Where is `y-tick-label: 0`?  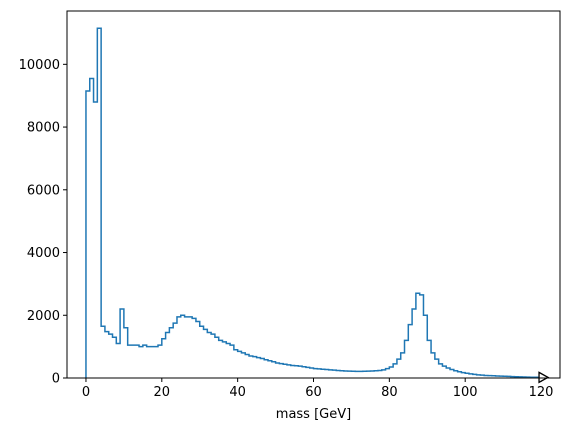 y-tick-label: 0 is located at coordinates (56, 379).